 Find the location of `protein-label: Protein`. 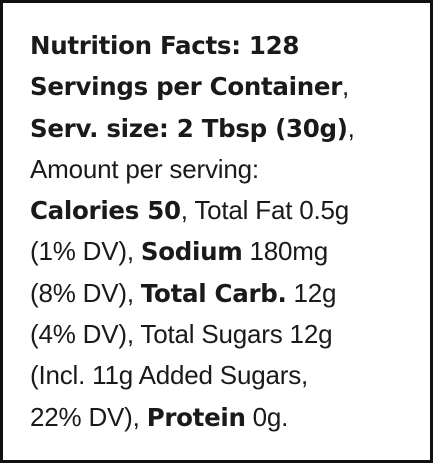

protein-label: Protein is located at coordinates (196, 417).